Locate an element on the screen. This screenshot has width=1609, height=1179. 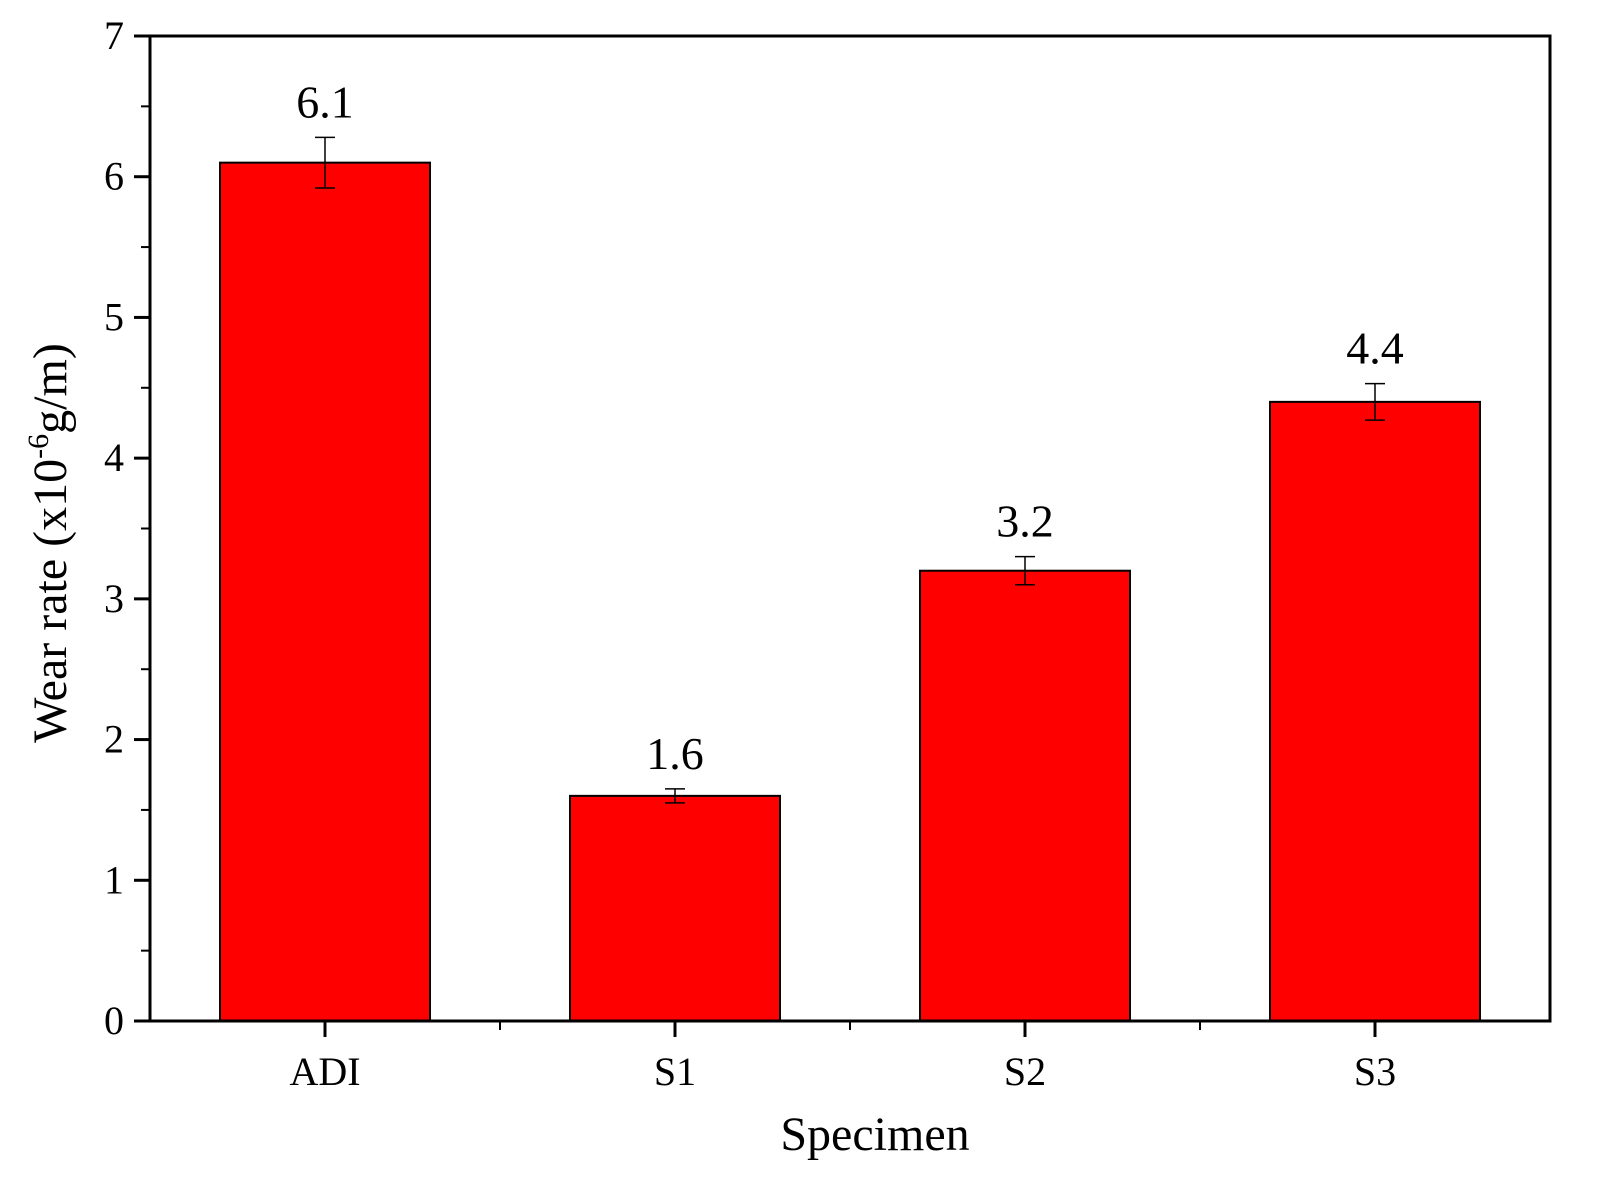
error-bar-s2 is located at coordinates (1025, 570).